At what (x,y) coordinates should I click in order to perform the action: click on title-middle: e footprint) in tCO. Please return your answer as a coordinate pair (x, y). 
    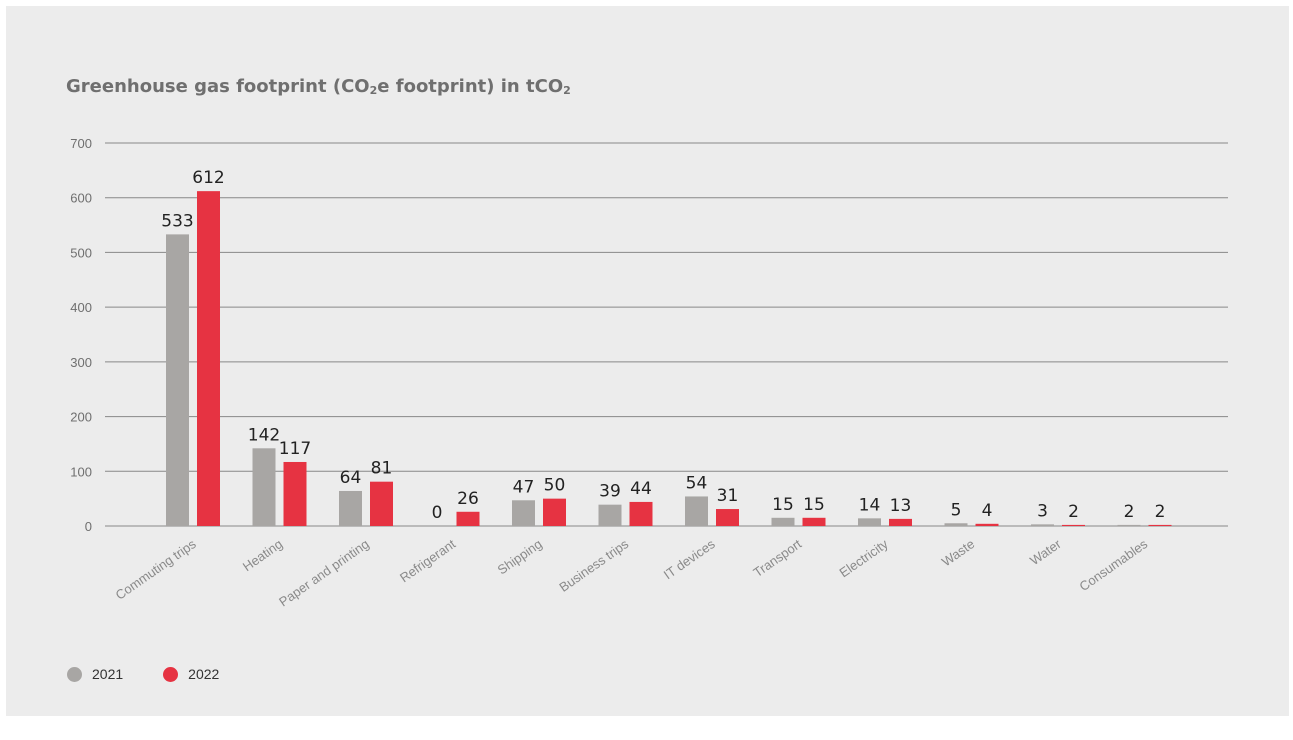
    Looking at the image, I should click on (470, 86).